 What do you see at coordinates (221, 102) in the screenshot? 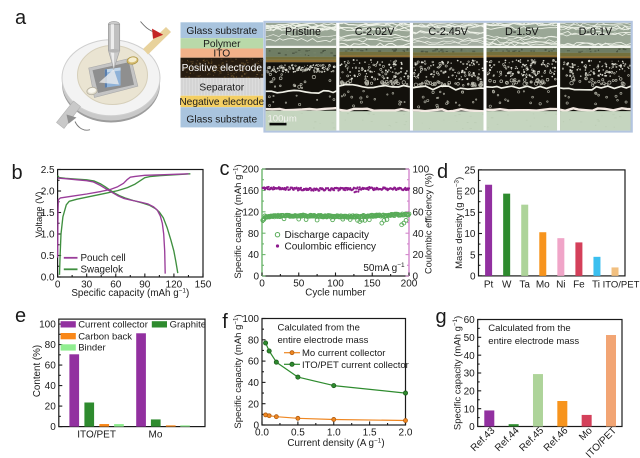
I see `svg-text: Negative electrode` at bounding box center [221, 102].